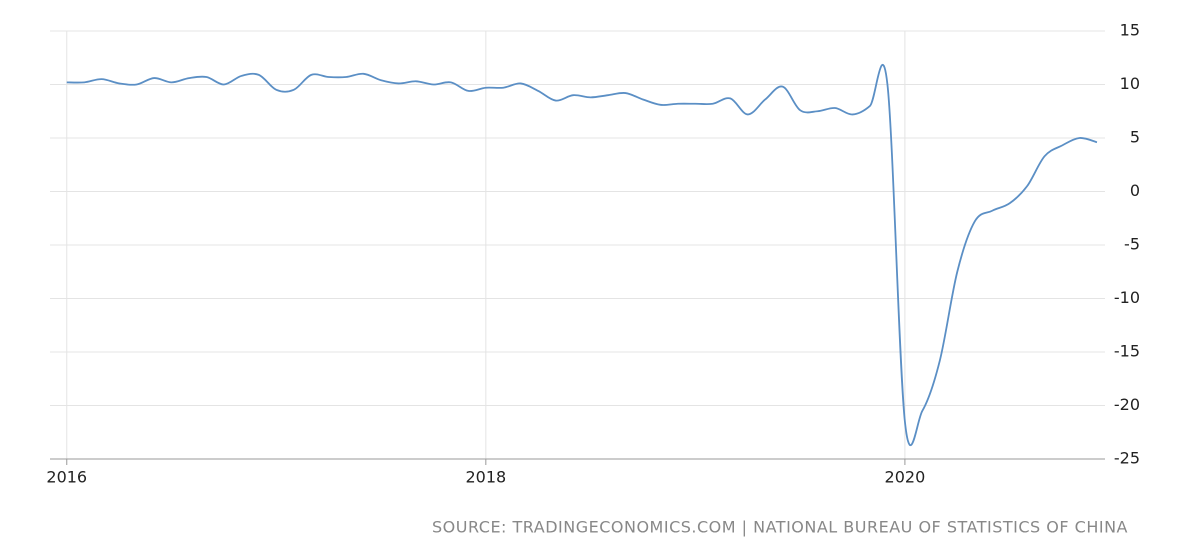  I want to click on x-tick-label: 2018, so click(485, 477).